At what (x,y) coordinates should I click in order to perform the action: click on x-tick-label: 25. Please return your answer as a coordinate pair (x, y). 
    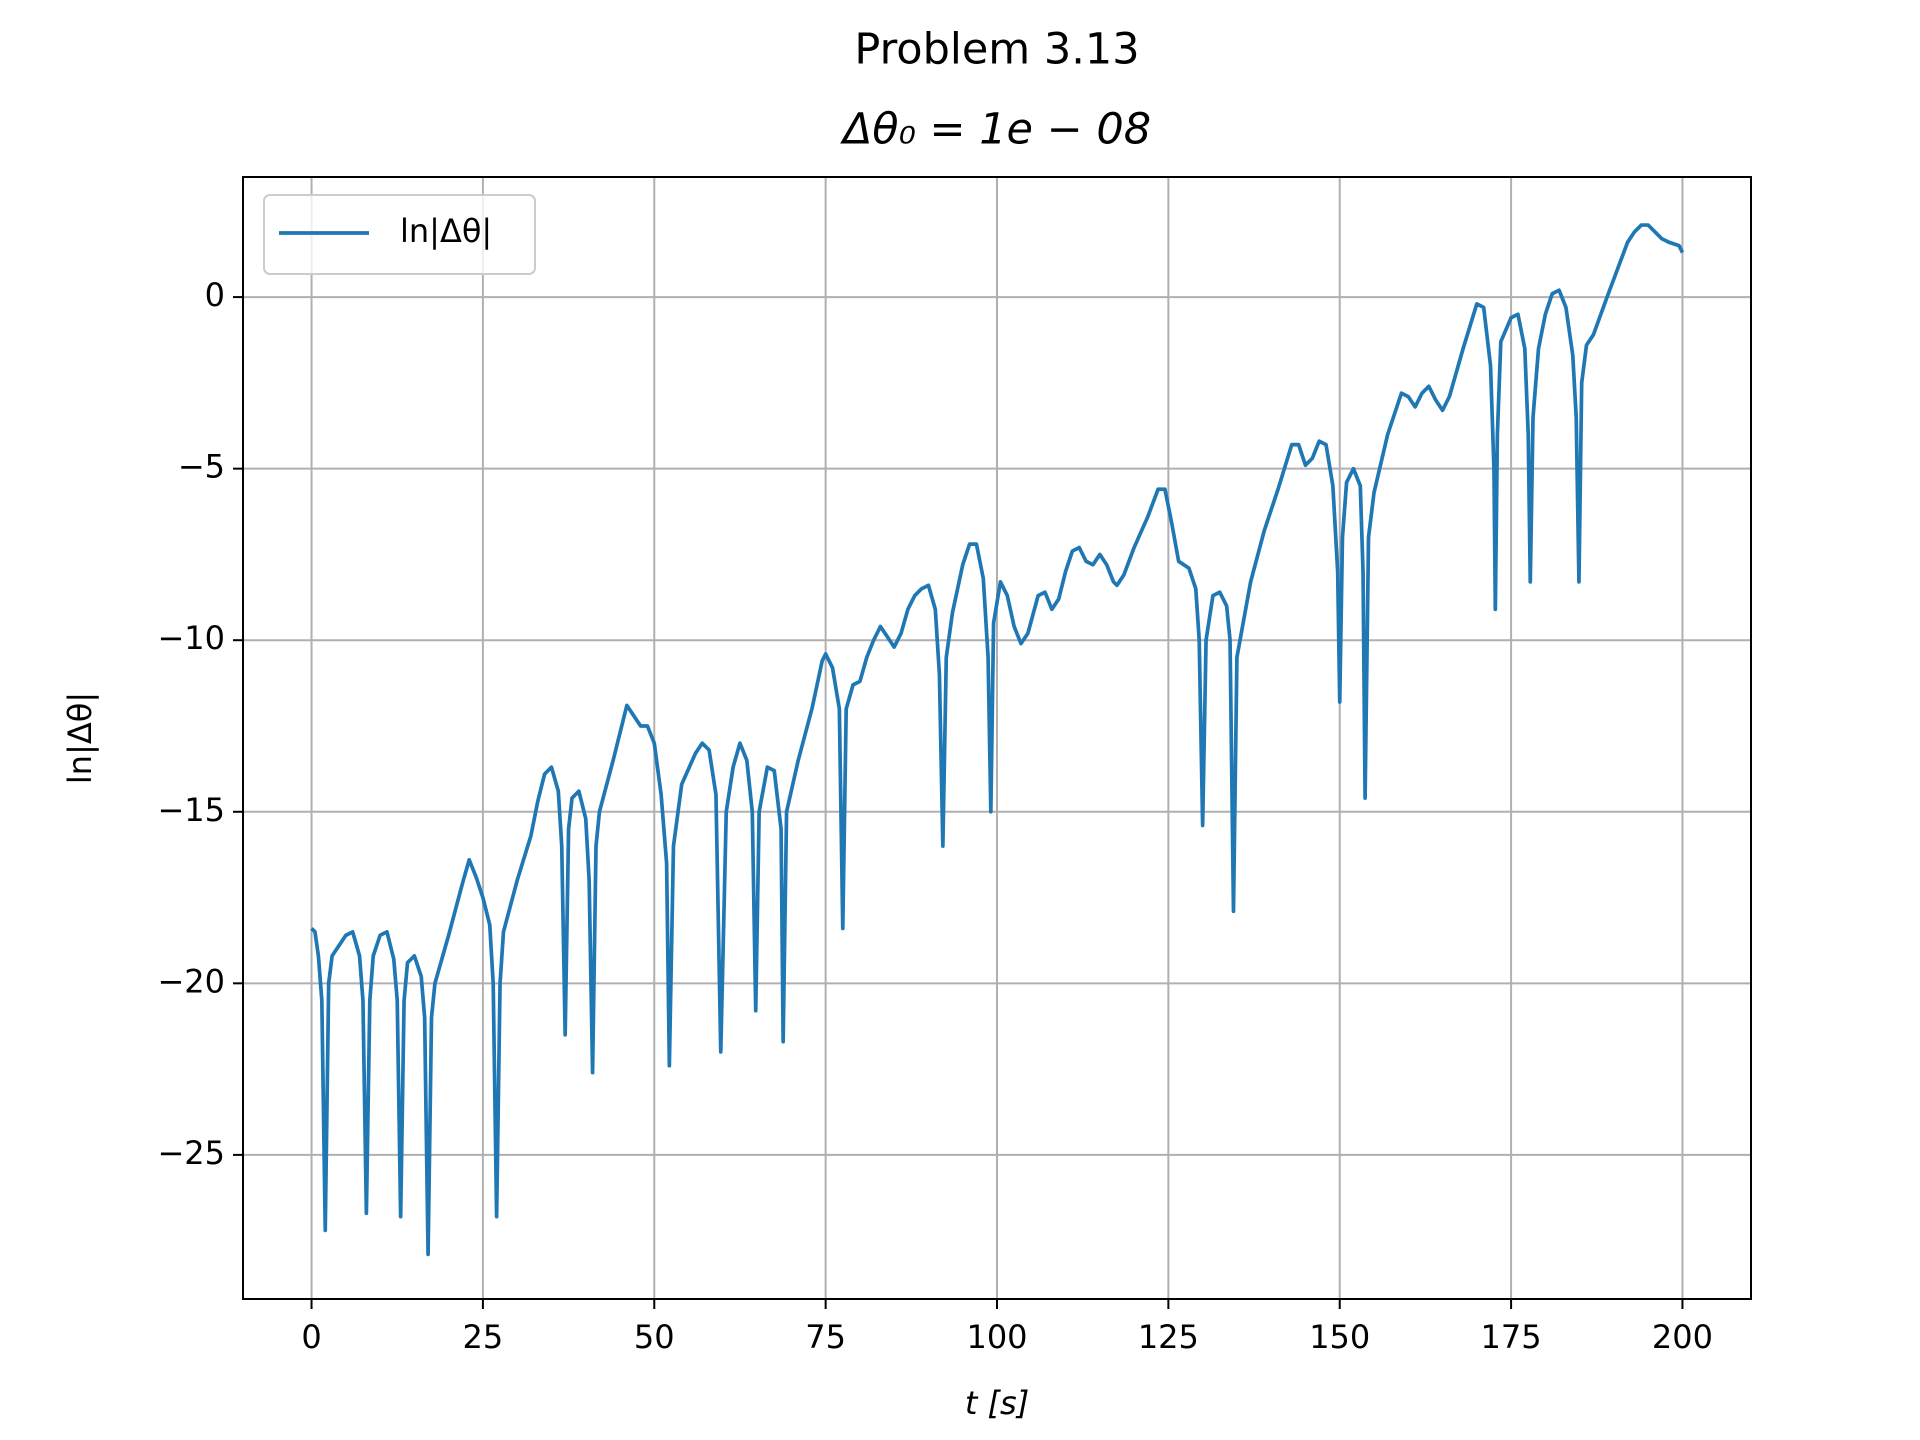
    Looking at the image, I should click on (483, 1337).